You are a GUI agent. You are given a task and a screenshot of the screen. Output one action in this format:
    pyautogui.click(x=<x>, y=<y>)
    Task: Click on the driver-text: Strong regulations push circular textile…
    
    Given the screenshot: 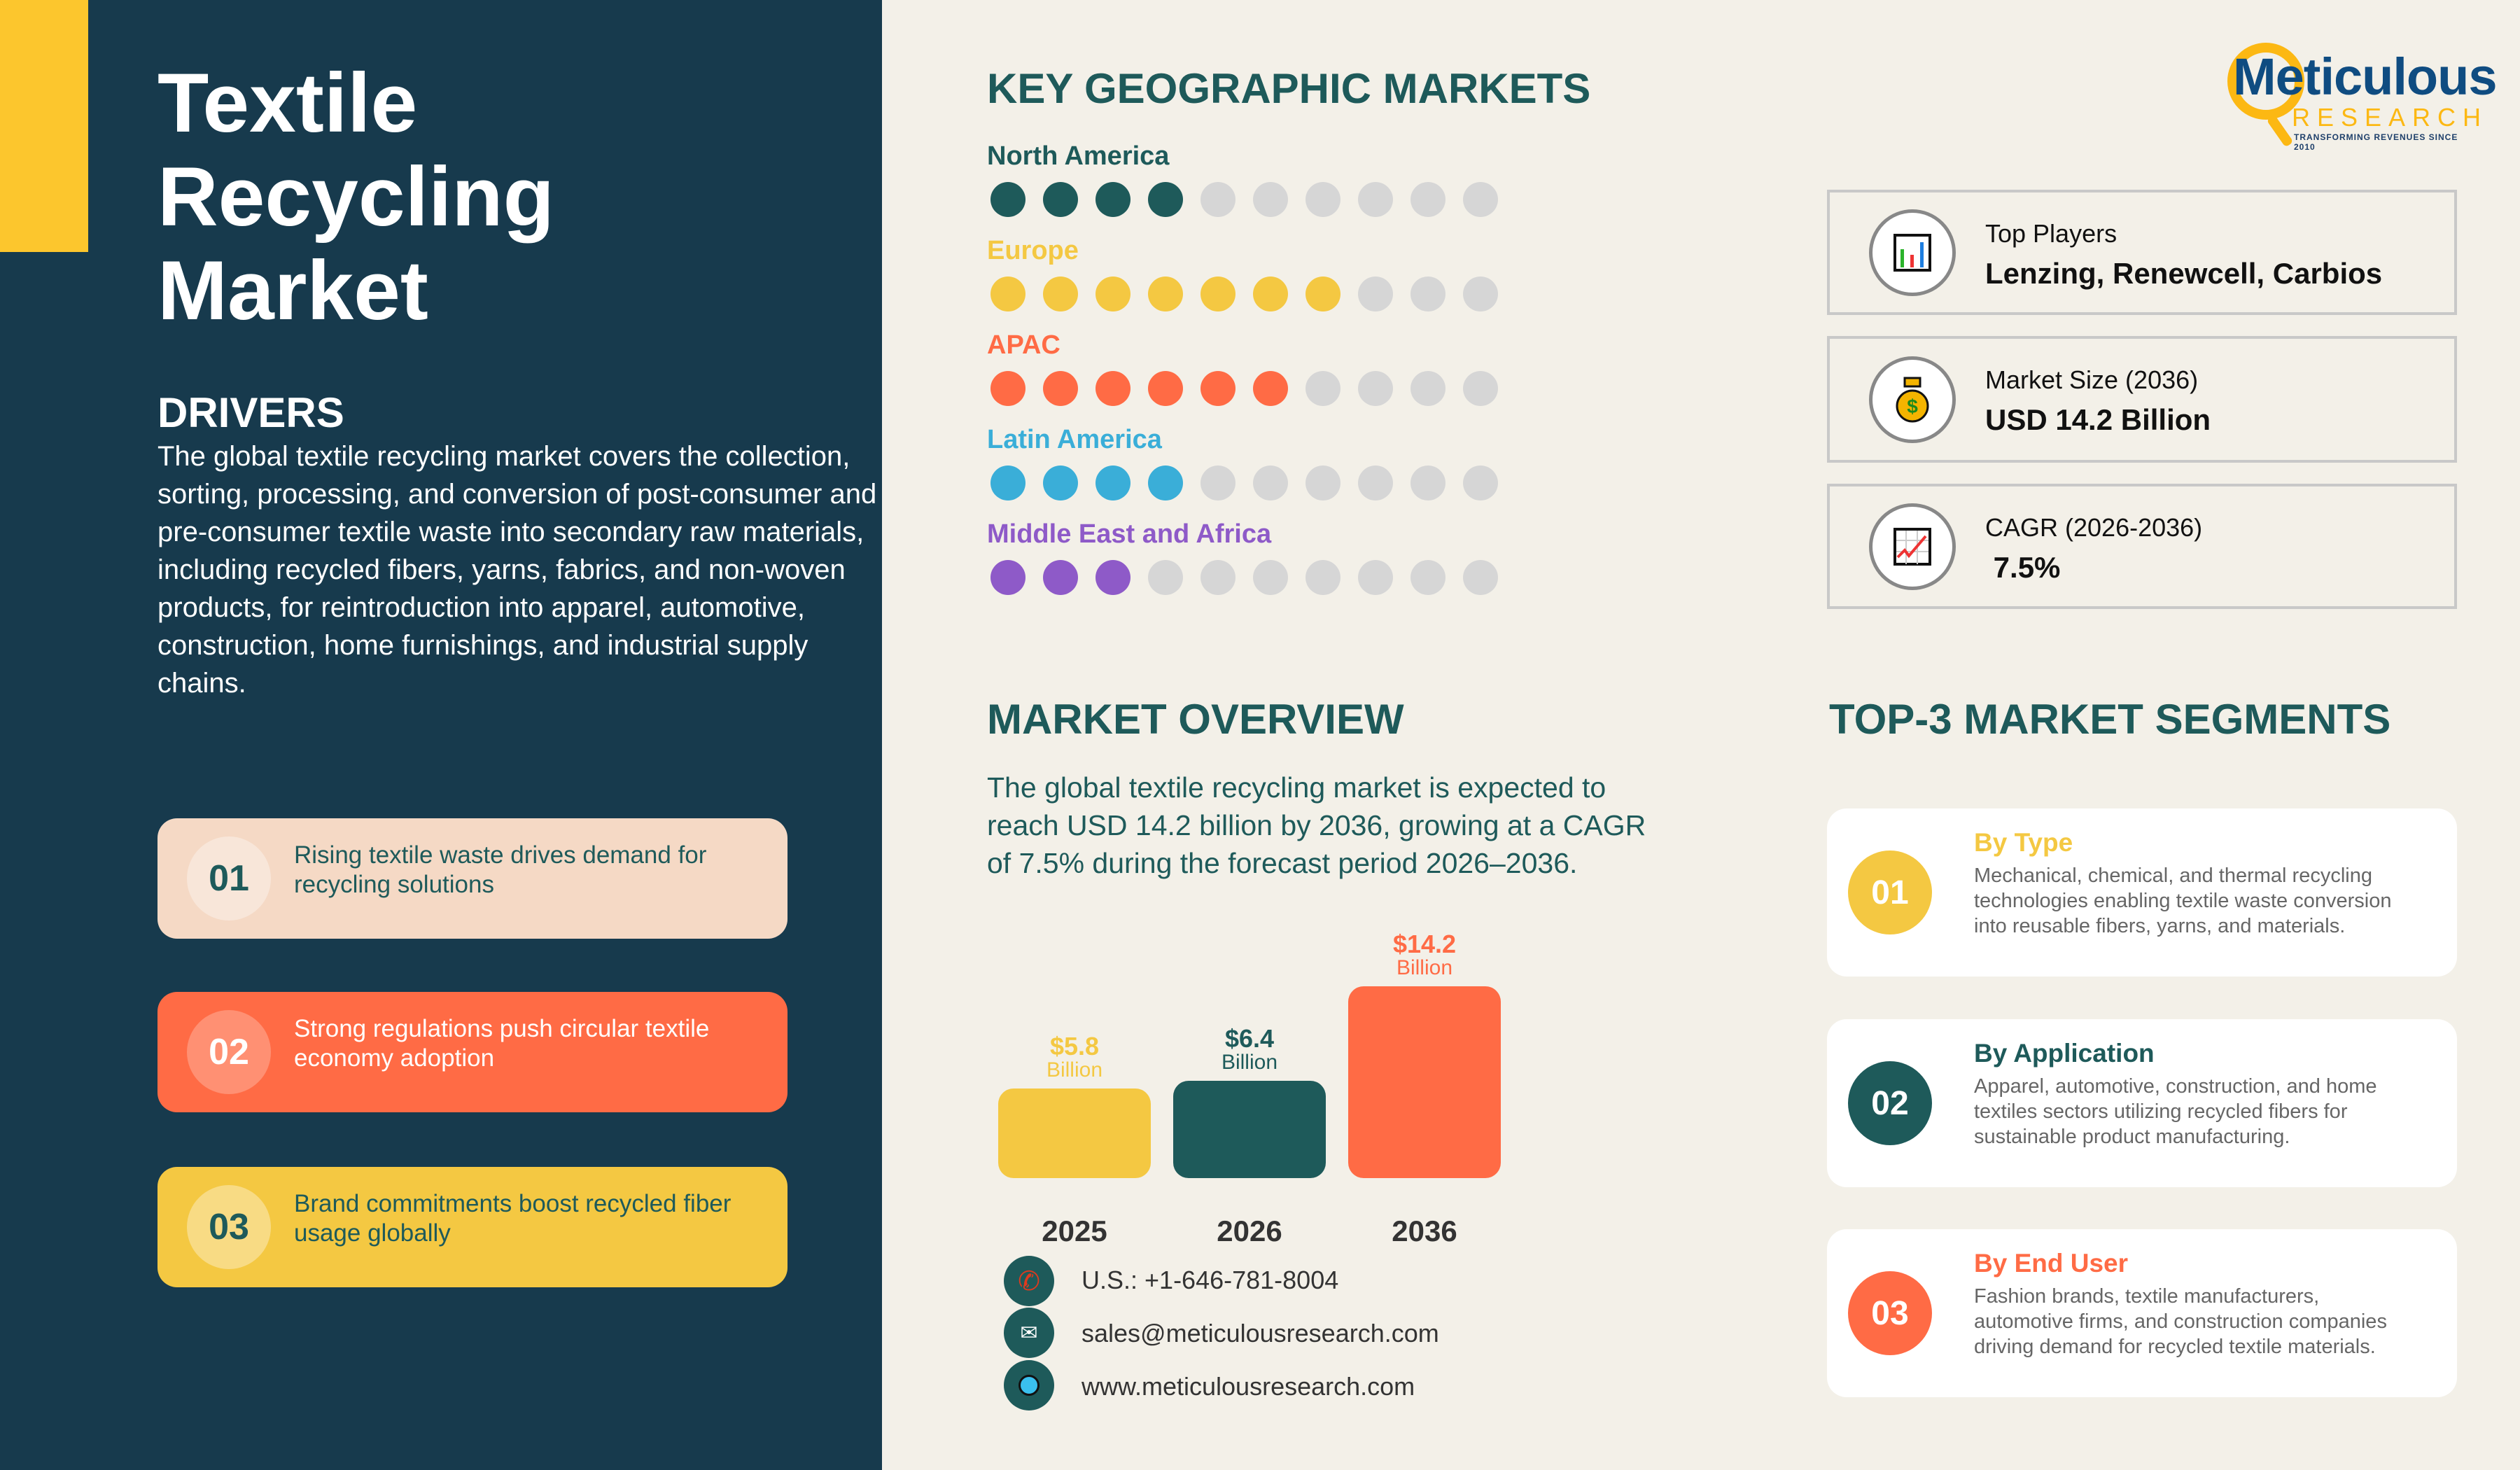 What is the action you would take?
    pyautogui.click(x=502, y=1043)
    